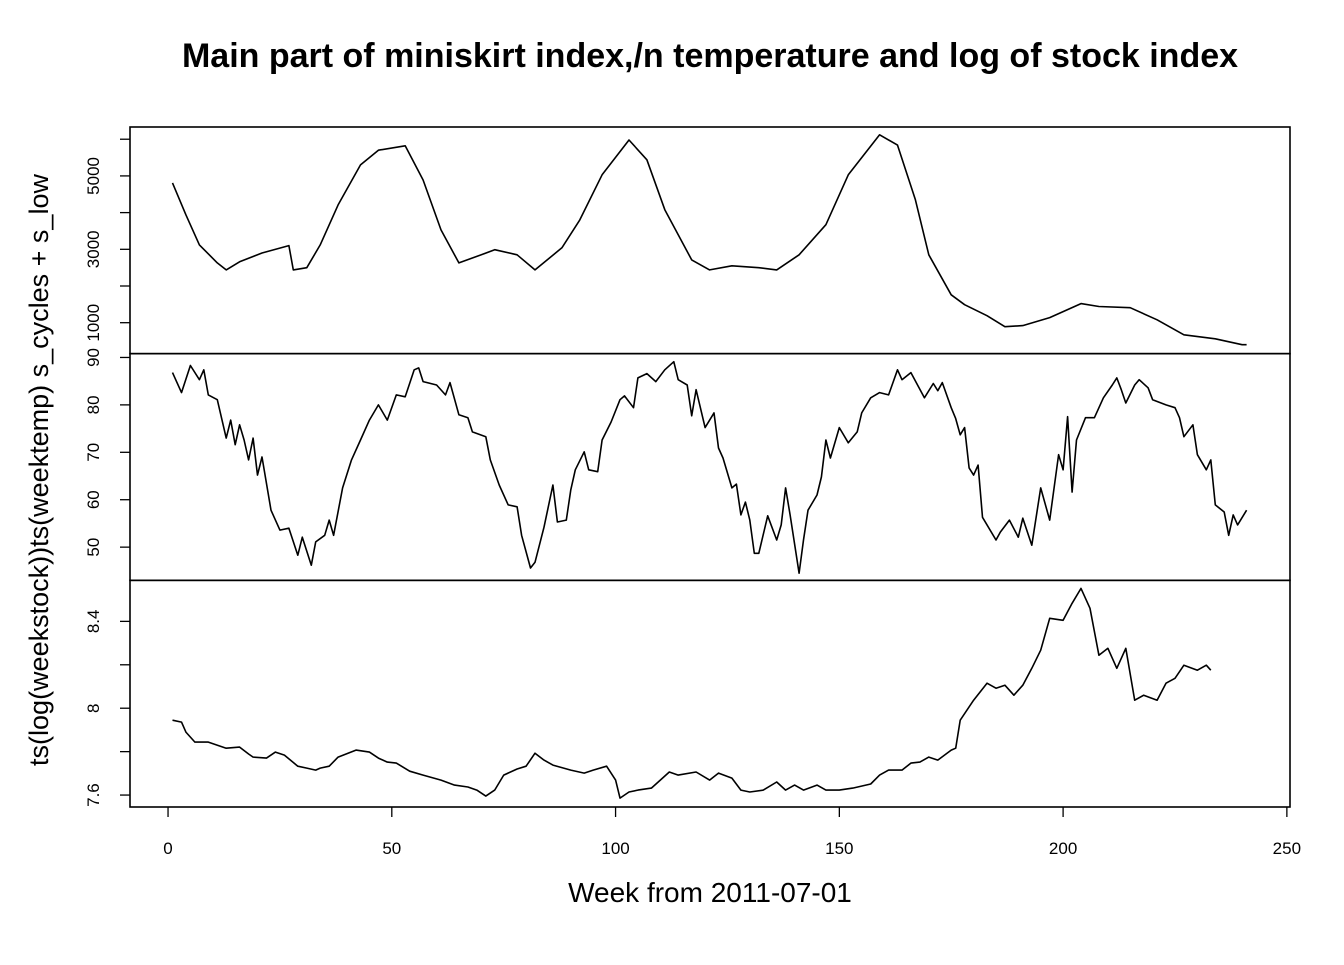 The width and height of the screenshot is (1344, 965). I want to click on y-tick-label: 70, so click(93, 452).